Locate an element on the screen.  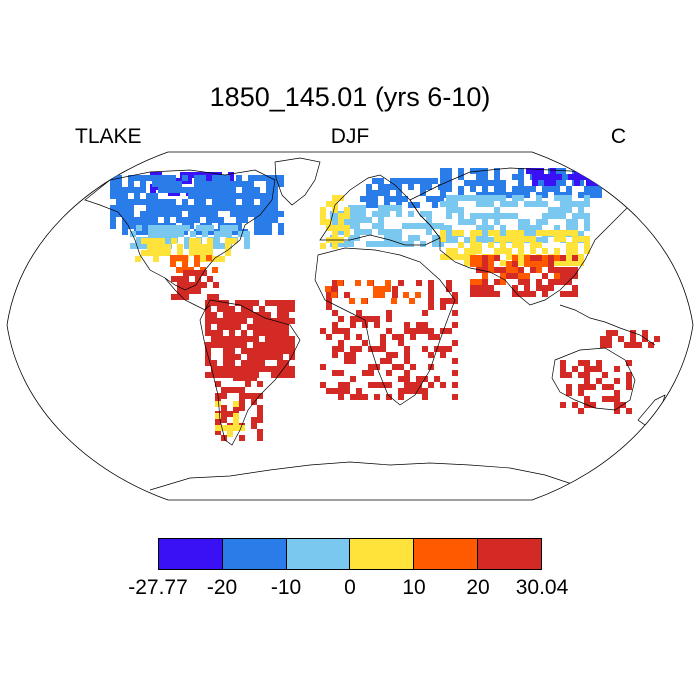
colorbar-label: -20 is located at coordinates (222, 587).